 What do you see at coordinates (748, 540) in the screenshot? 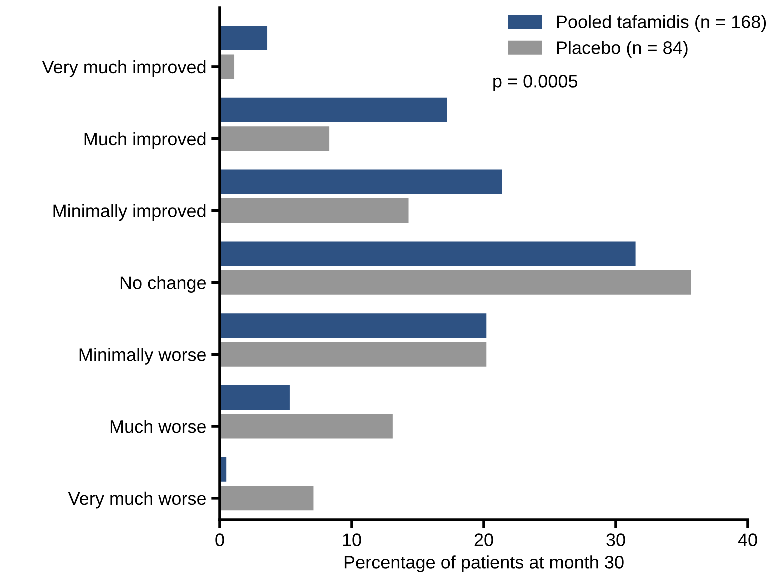
I see `x-tick-label: 40` at bounding box center [748, 540].